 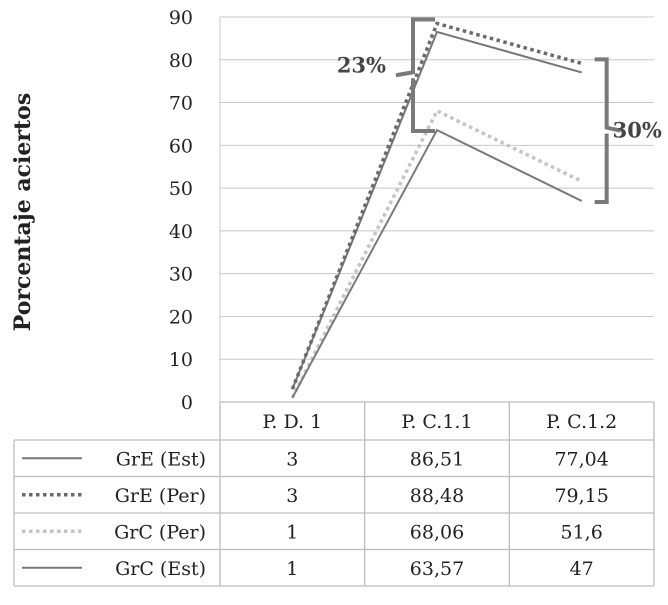 What do you see at coordinates (581, 422) in the screenshot?
I see `x-category-label-2: P. C.1.2` at bounding box center [581, 422].